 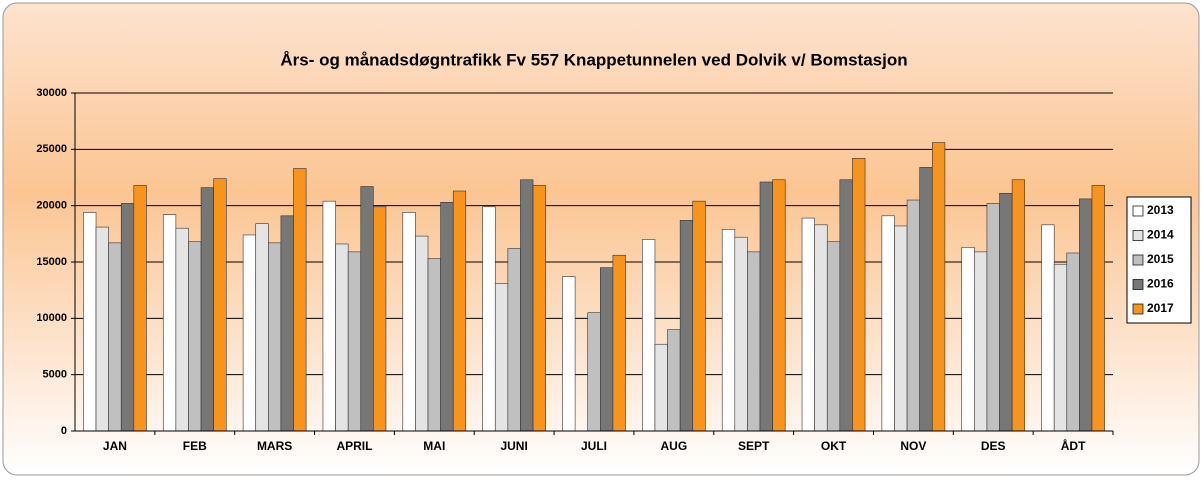 I want to click on x-tick-label: OKT, so click(x=834, y=446).